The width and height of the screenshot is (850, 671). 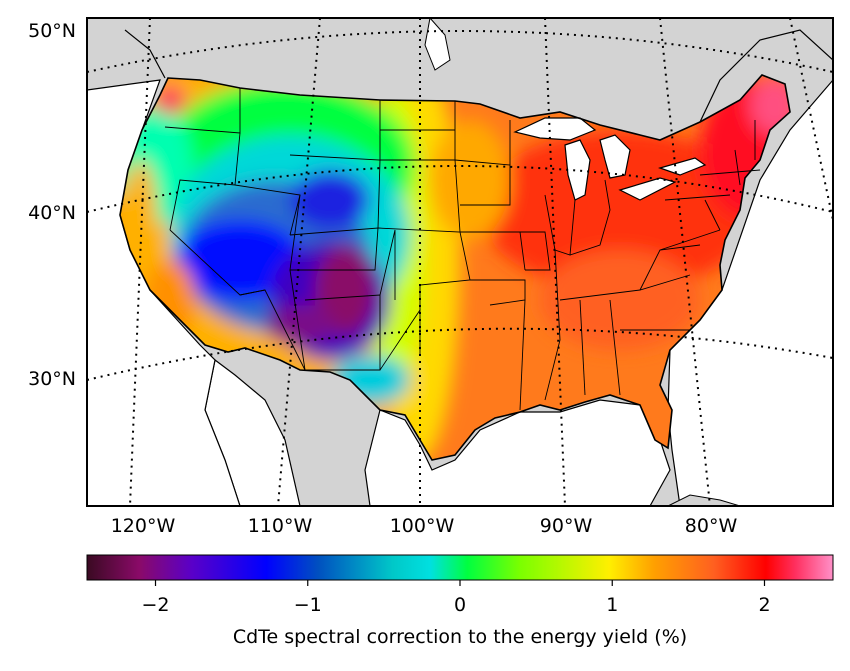 What do you see at coordinates (517, 452) in the screenshot?
I see `gulf-of-mexico` at bounding box center [517, 452].